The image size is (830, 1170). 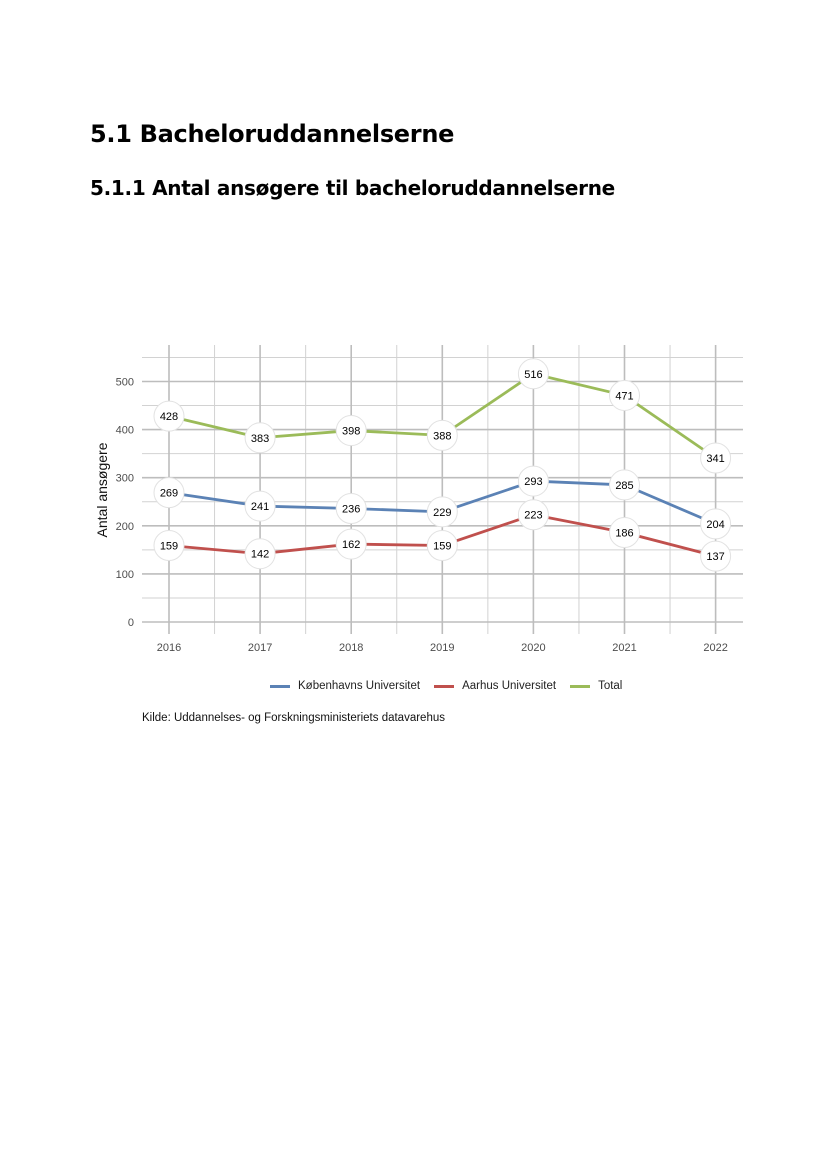 I want to click on data-label: 241, so click(x=260, y=507).